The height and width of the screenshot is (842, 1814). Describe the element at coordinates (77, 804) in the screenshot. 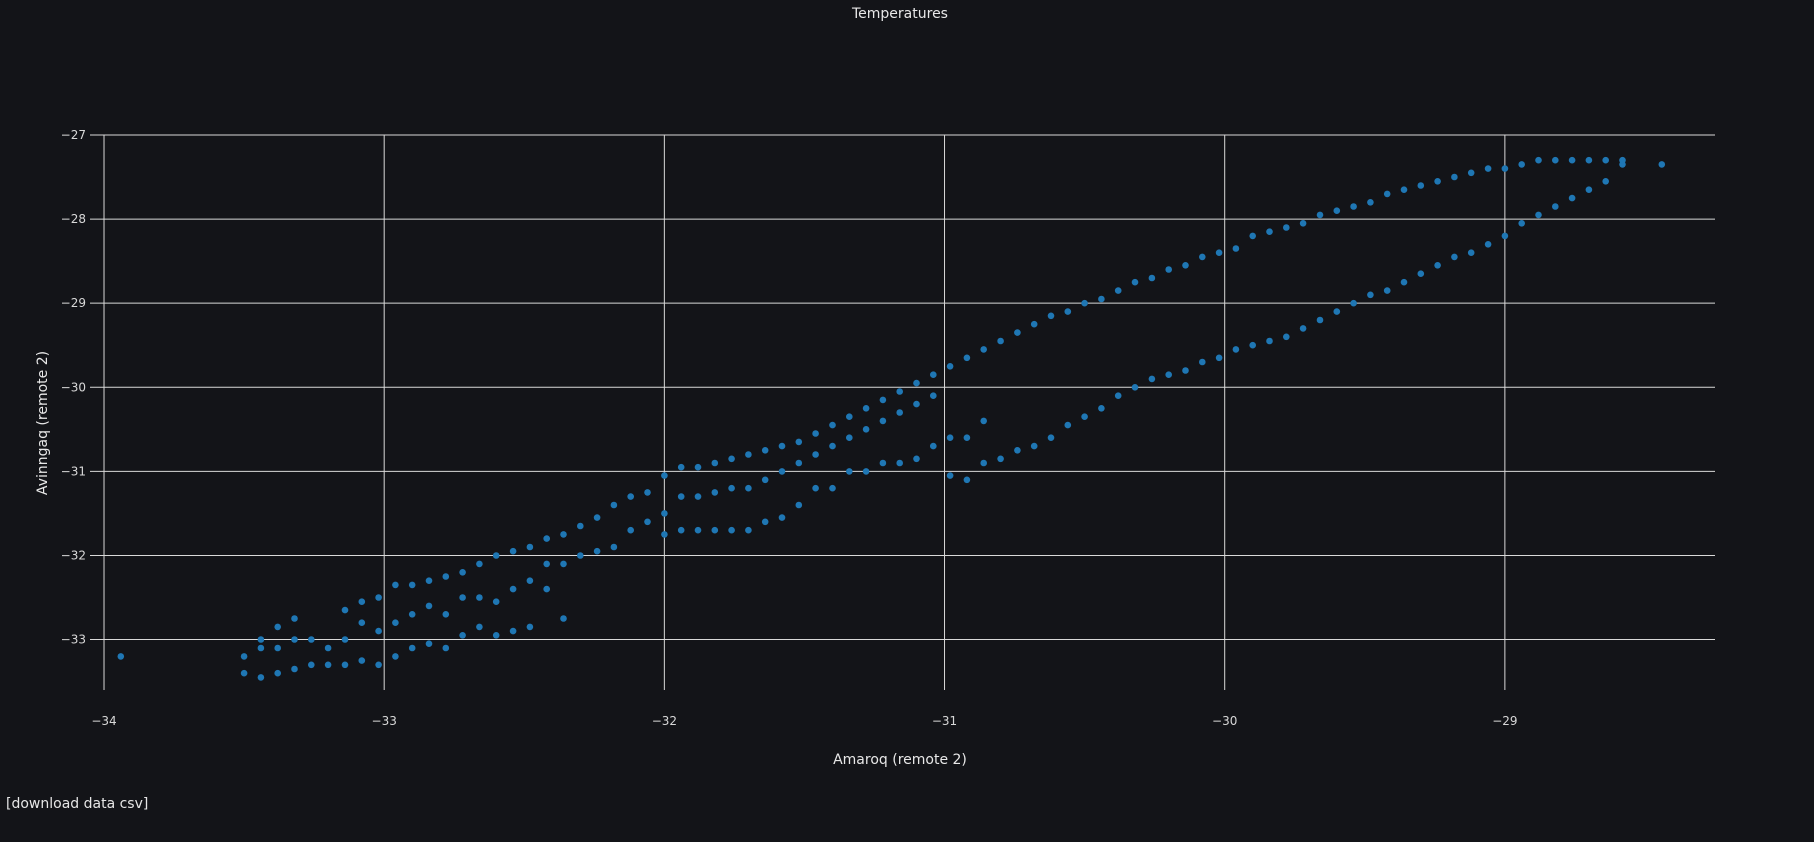

I see `download-csv-link: [download data csv]` at that location.